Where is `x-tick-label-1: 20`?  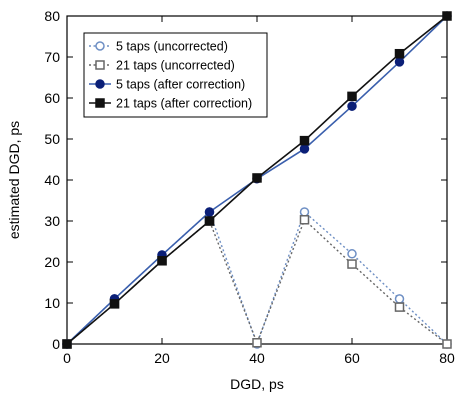
x-tick-label-1: 20 is located at coordinates (162, 358).